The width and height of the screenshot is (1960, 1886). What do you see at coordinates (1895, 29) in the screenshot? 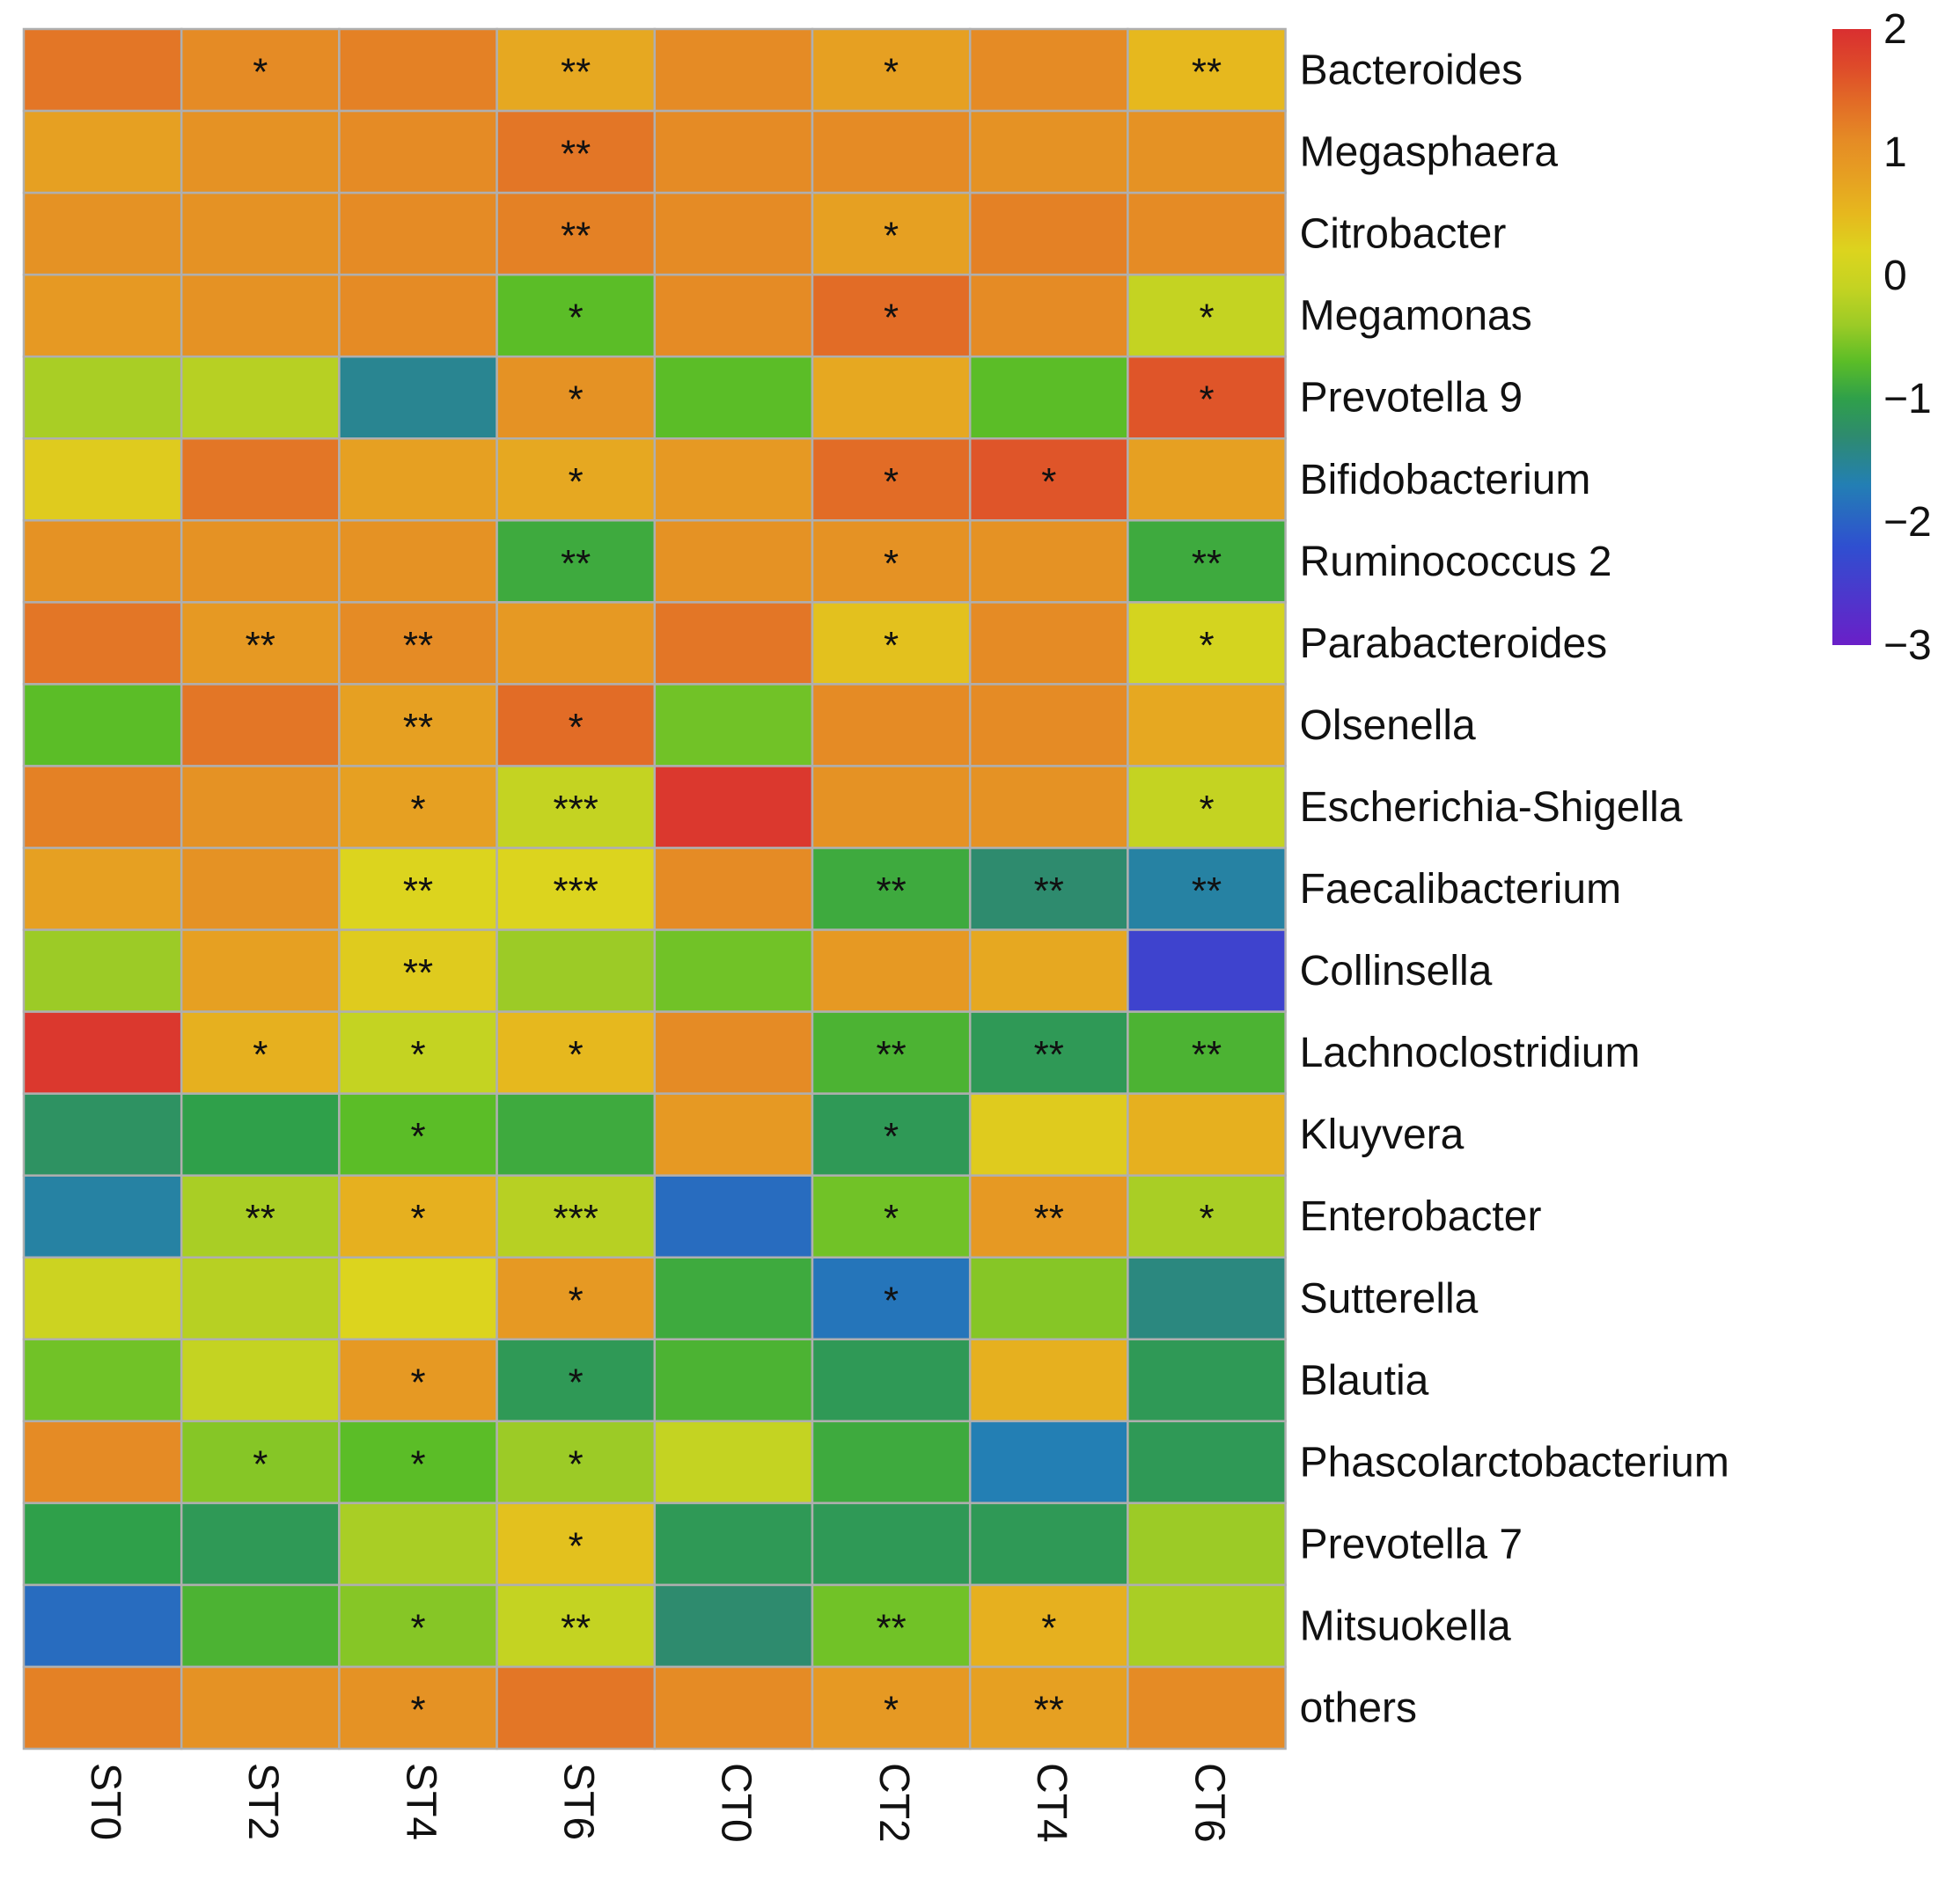
I see `color-scale-tick: 2` at bounding box center [1895, 29].